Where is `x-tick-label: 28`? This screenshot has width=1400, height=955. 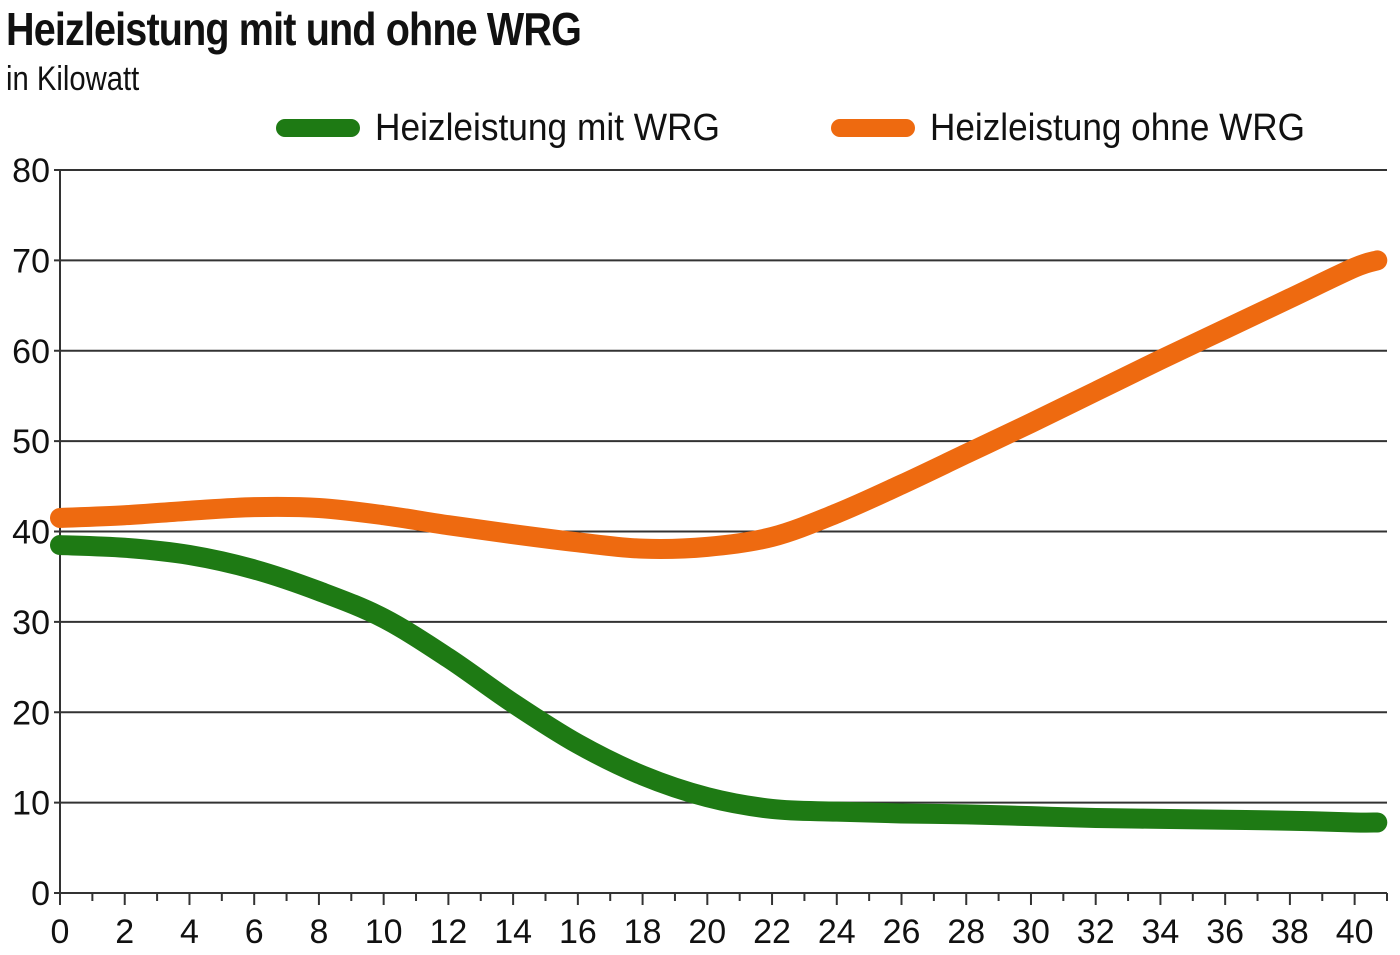
x-tick-label: 28 is located at coordinates (966, 932).